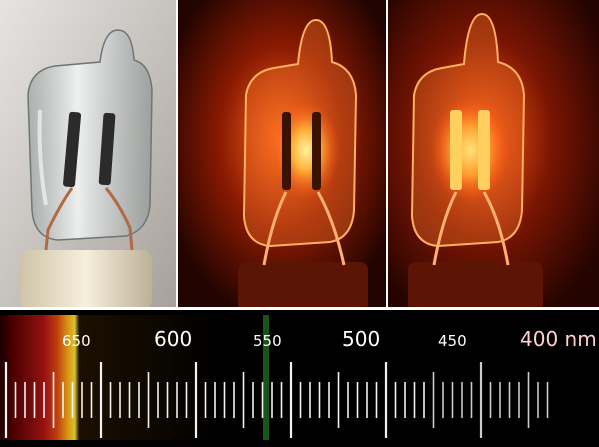 The height and width of the screenshot is (447, 599). What do you see at coordinates (558, 339) in the screenshot?
I see `scale-label-400: 400 nm` at bounding box center [558, 339].